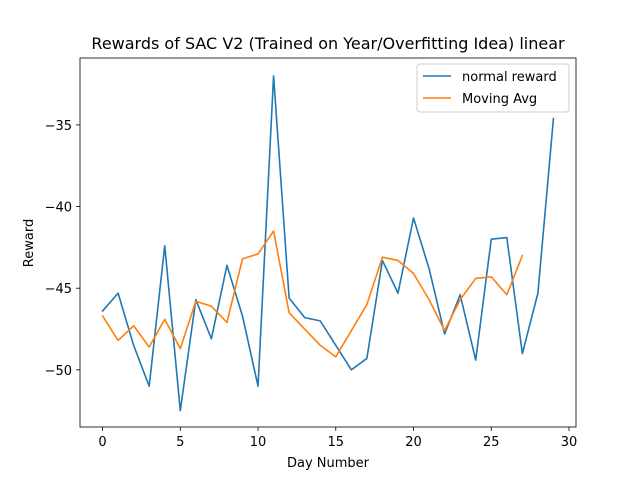  Describe the element at coordinates (58, 371) in the screenshot. I see `y-tick-label: −50` at that location.